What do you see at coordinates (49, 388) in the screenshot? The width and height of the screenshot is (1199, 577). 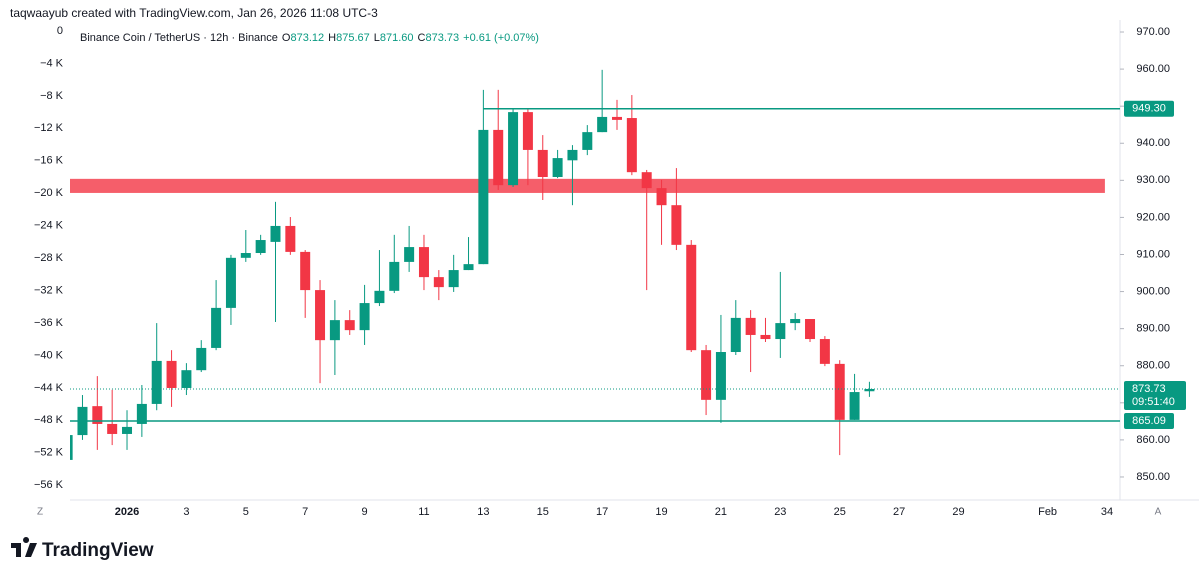 I see `y2-tick-label: −44 K` at bounding box center [49, 388].